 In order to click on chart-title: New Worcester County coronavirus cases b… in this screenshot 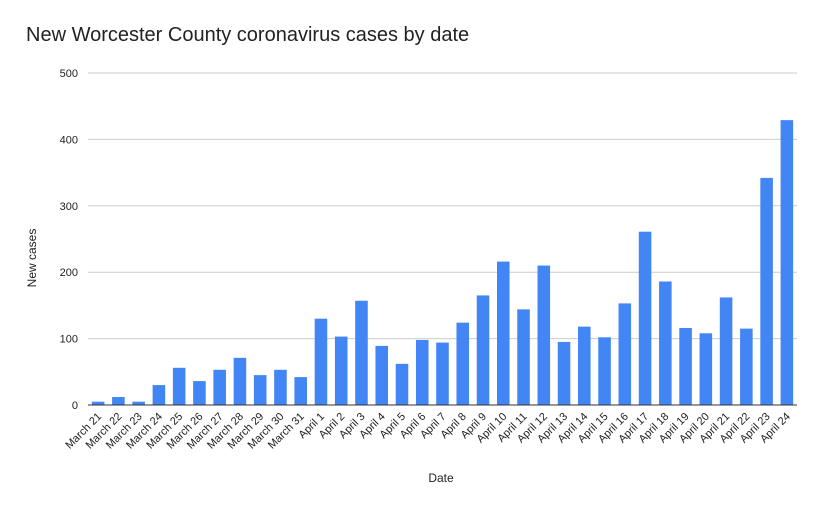, I will do `click(248, 35)`.